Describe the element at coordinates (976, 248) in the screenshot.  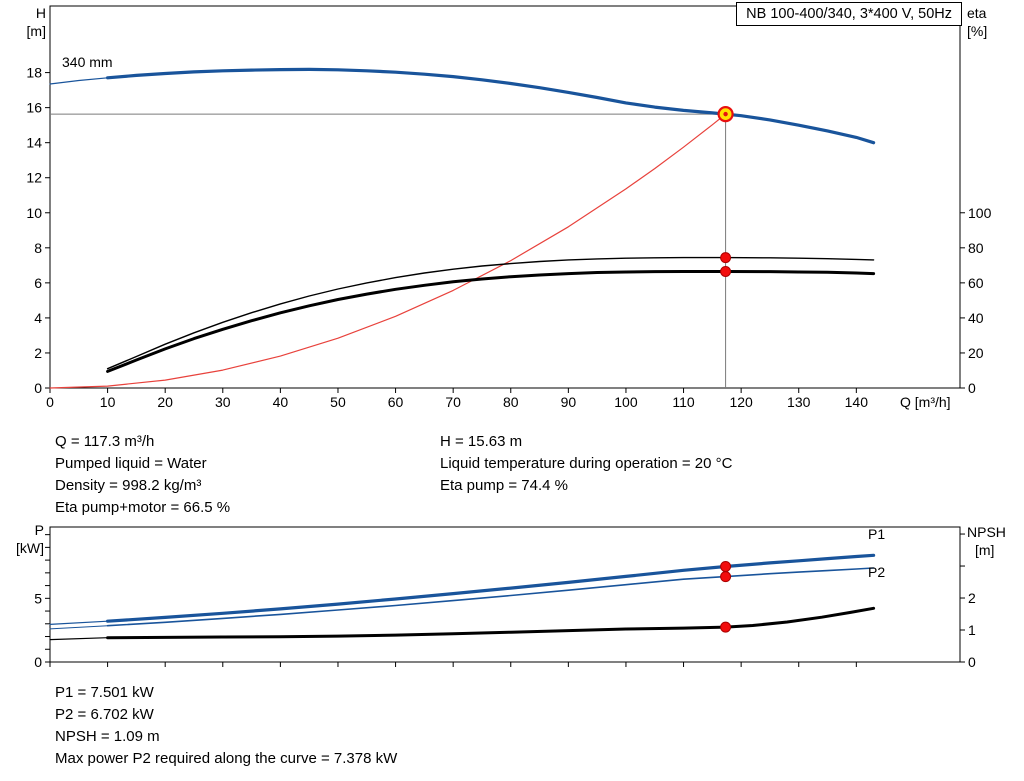
I see `y-tick-label: 80` at that location.